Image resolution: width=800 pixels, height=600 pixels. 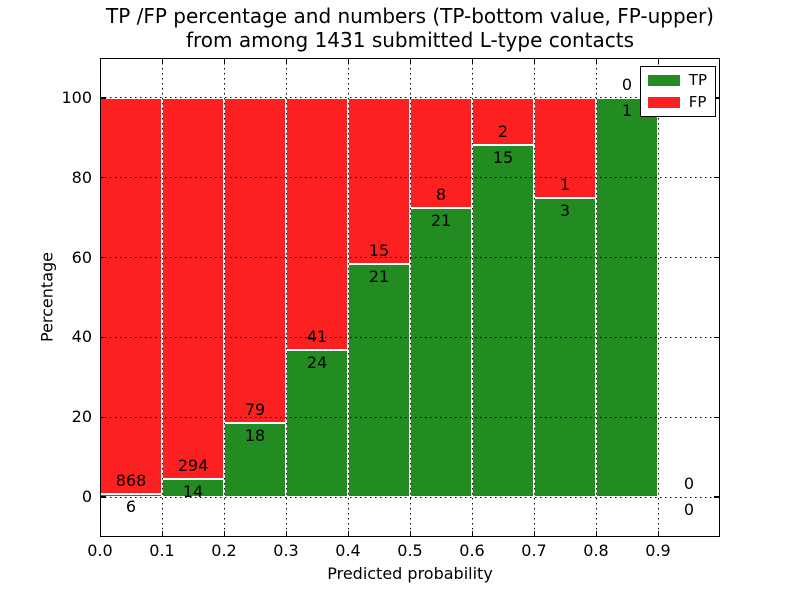 What do you see at coordinates (697, 102) in the screenshot?
I see `legend-label-fp: FP` at bounding box center [697, 102].